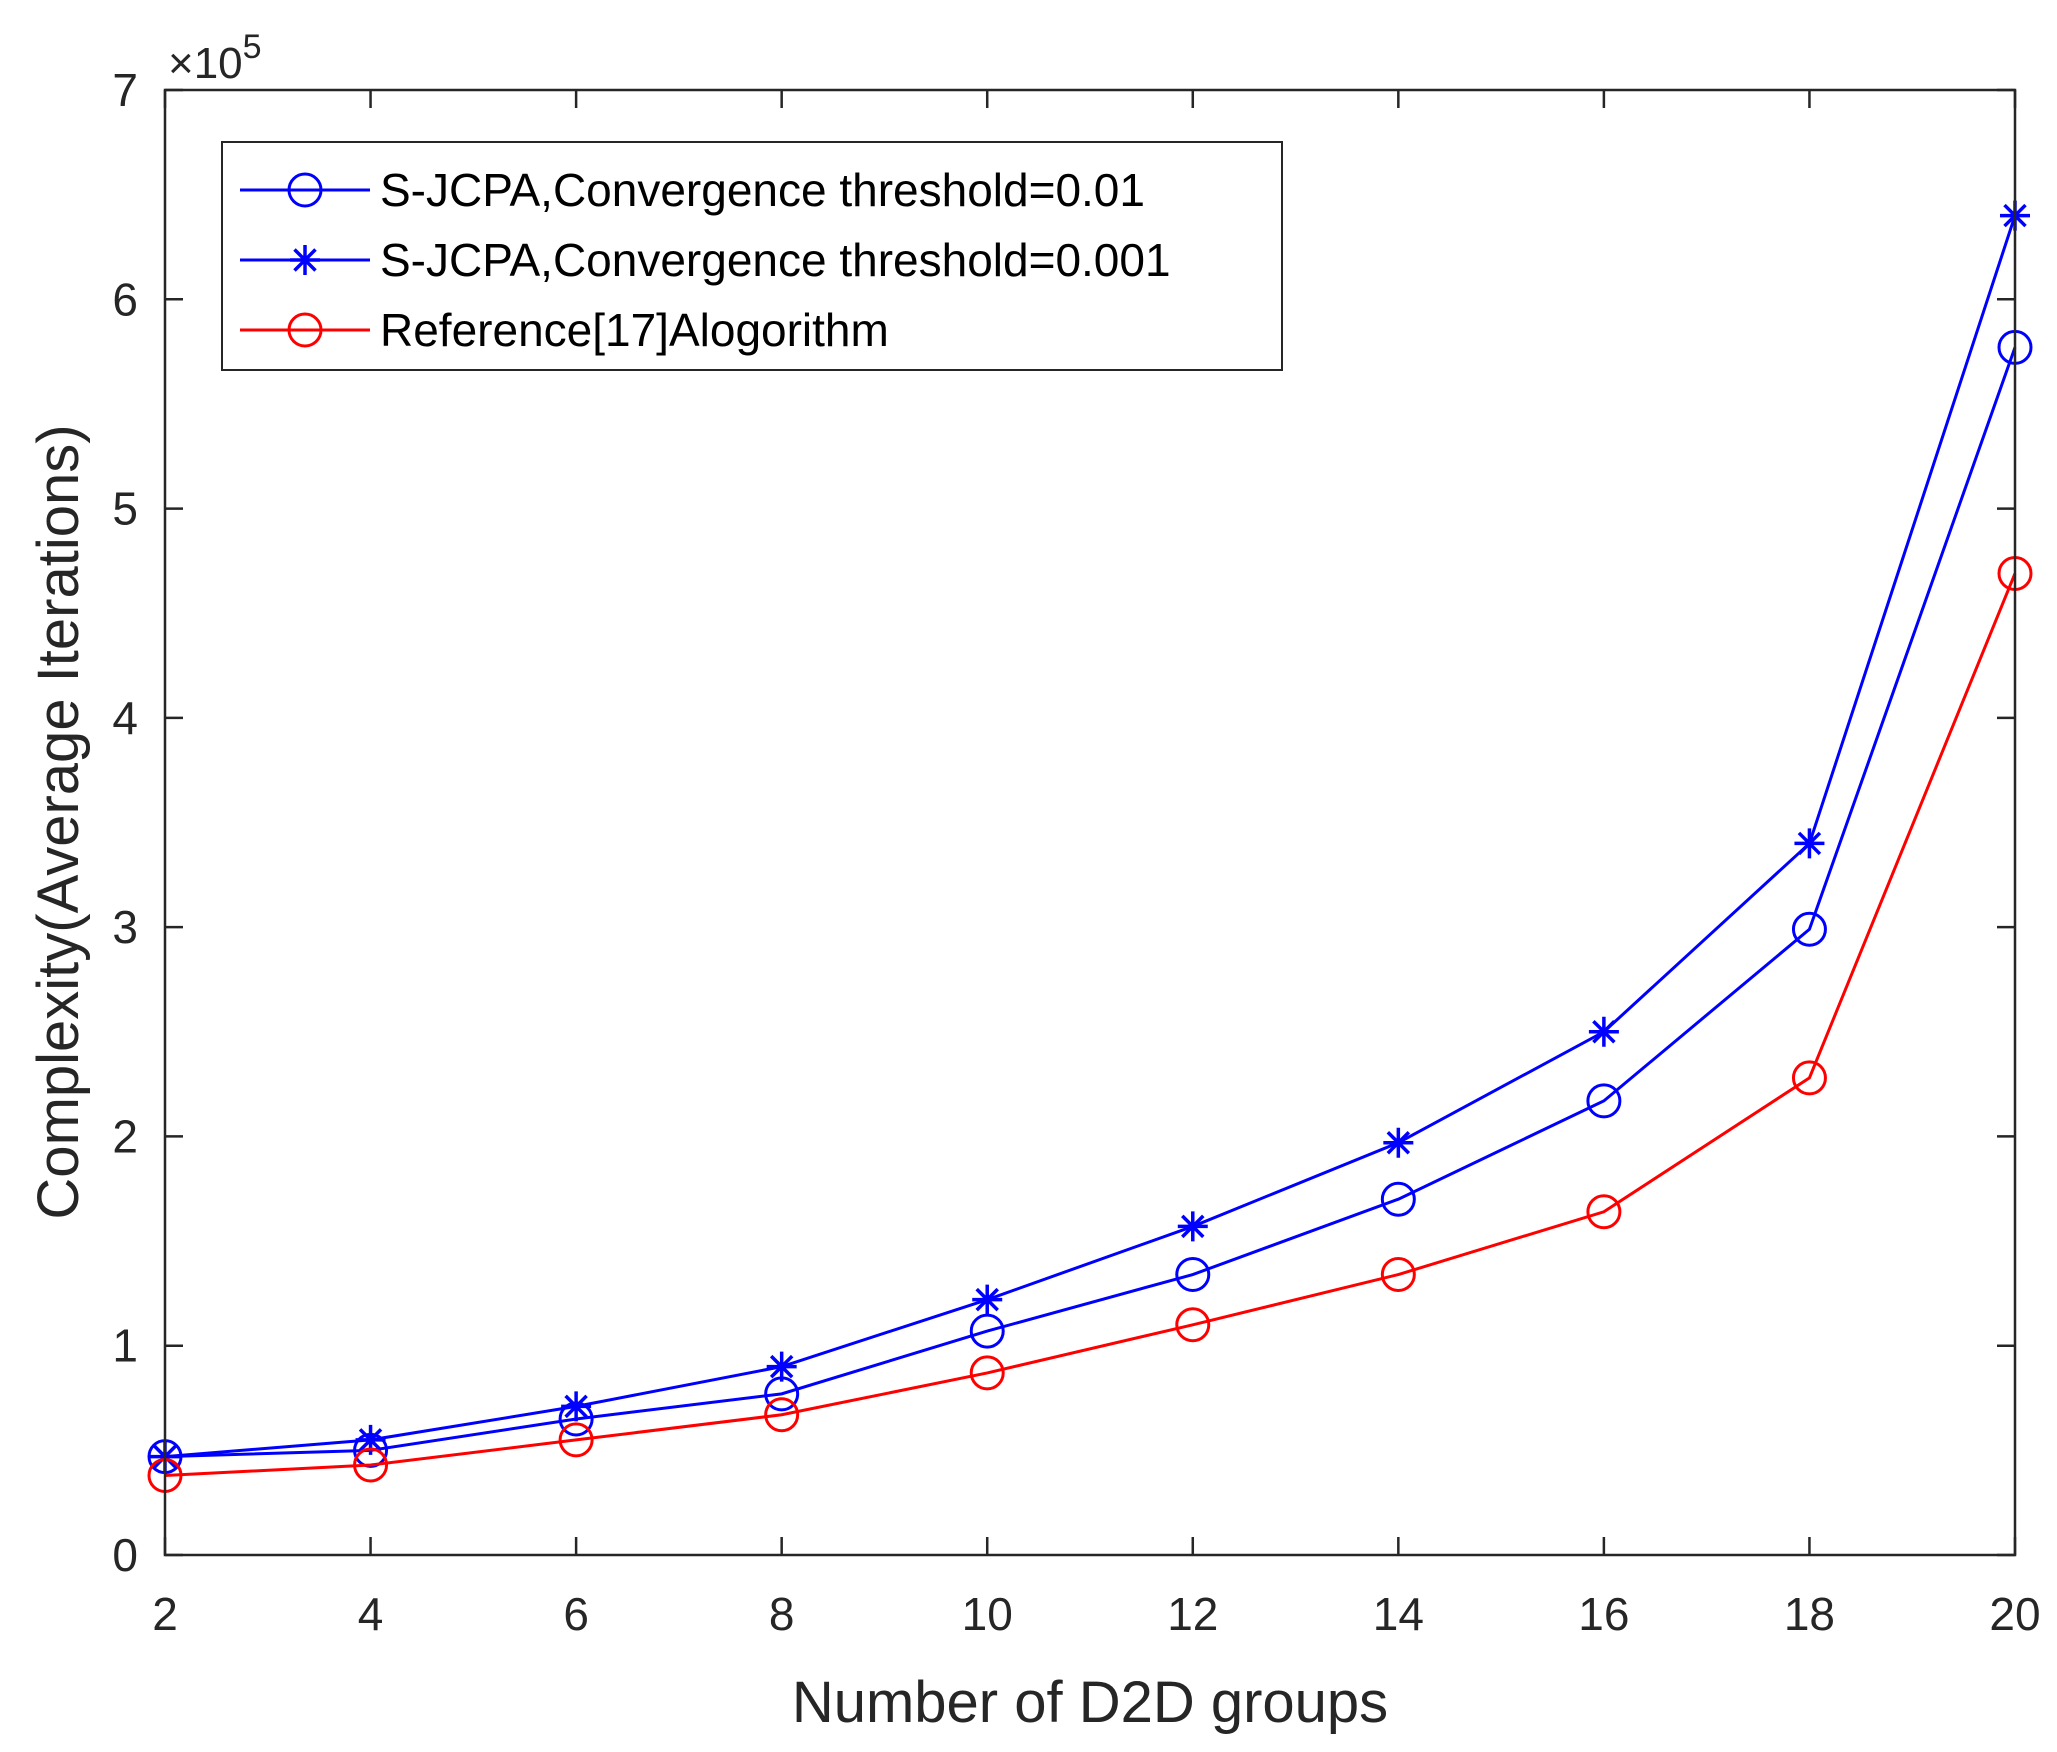  I want to click on y-tick-label: 6, so click(125, 299).